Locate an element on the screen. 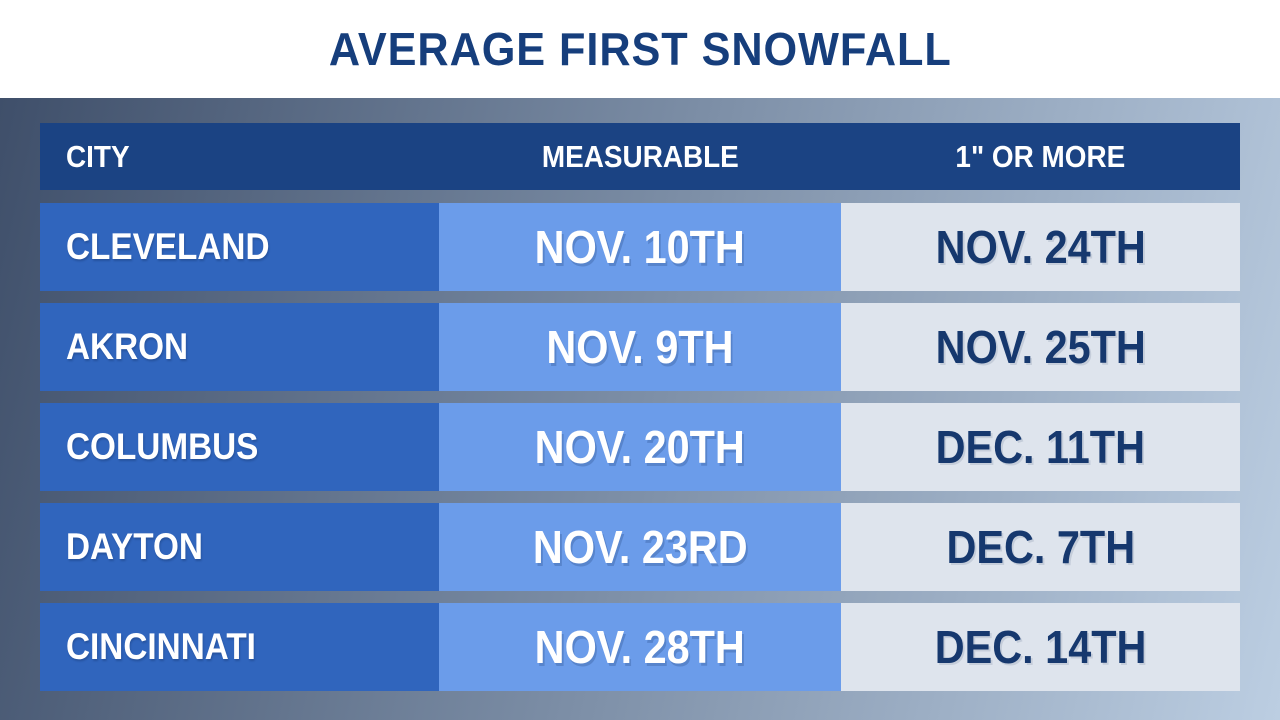 The width and height of the screenshot is (1280, 720). header-measurable-label: MEASURABLE is located at coordinates (640, 156).